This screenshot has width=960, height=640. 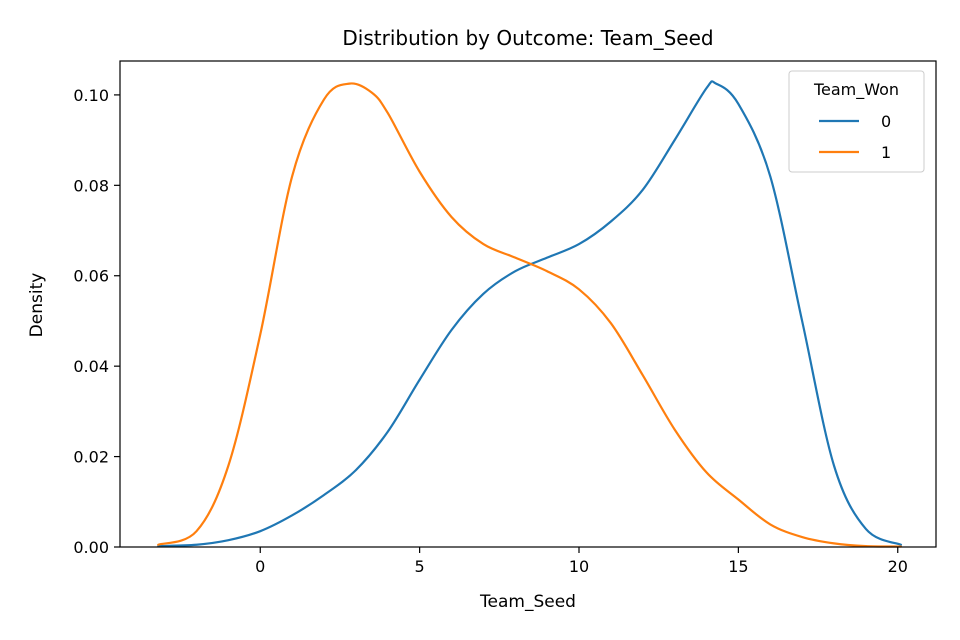 I want to click on x-tick-label: 0, so click(x=260, y=566).